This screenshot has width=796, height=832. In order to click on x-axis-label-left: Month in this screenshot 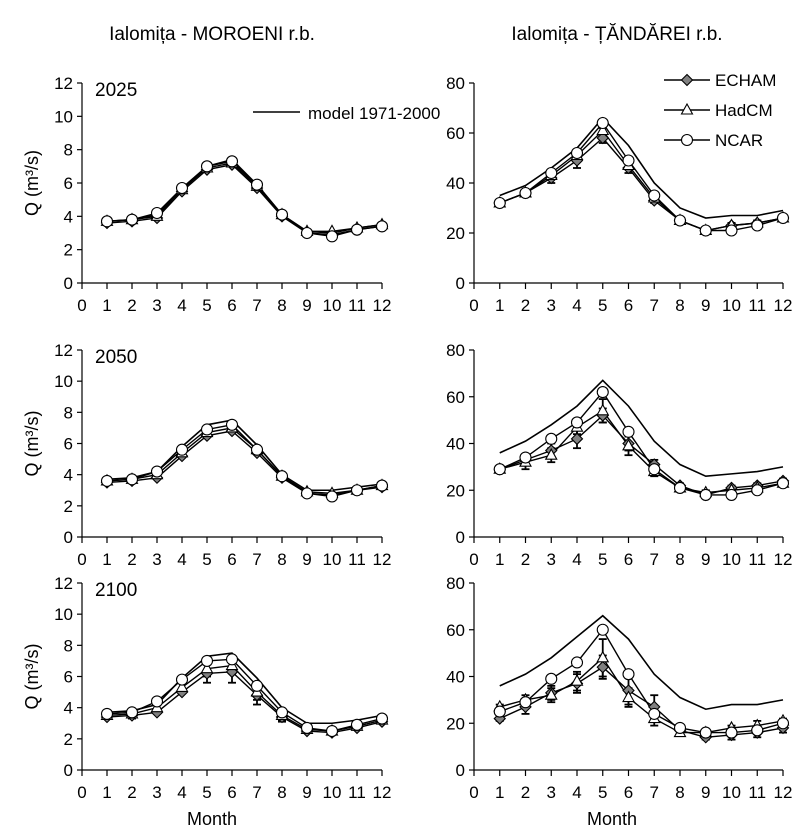, I will do `click(212, 819)`.